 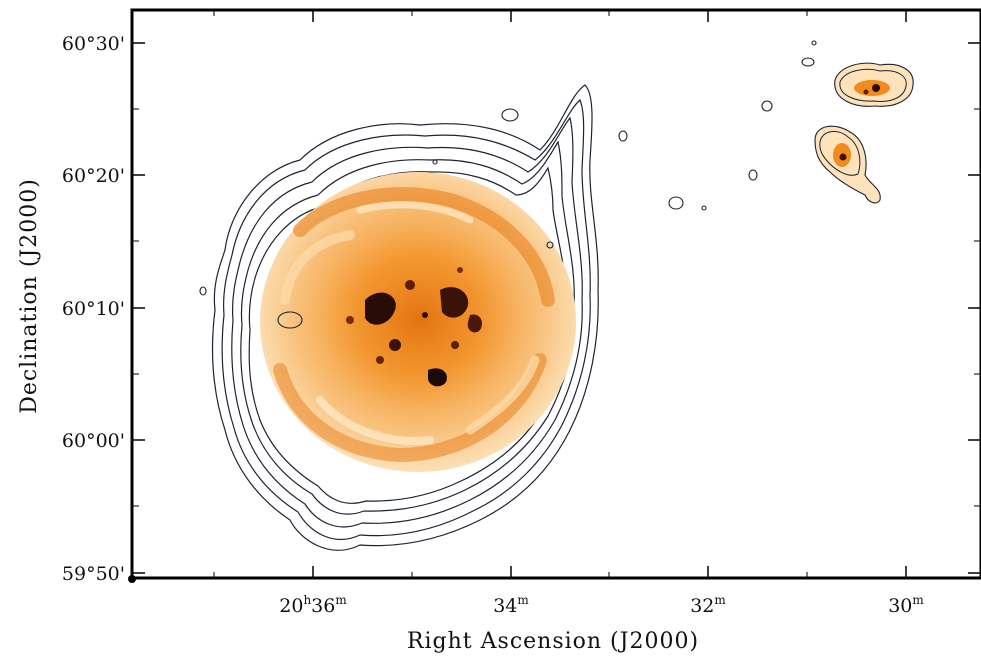 What do you see at coordinates (291, 606) in the screenshot?
I see `x-tick-hours: 20` at bounding box center [291, 606].